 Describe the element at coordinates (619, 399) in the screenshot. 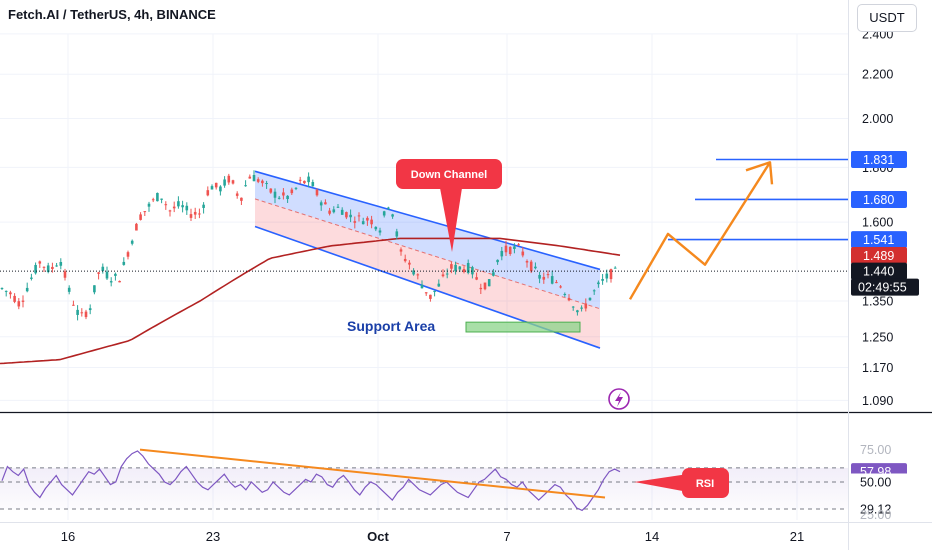

I see `lightning-icon` at that location.